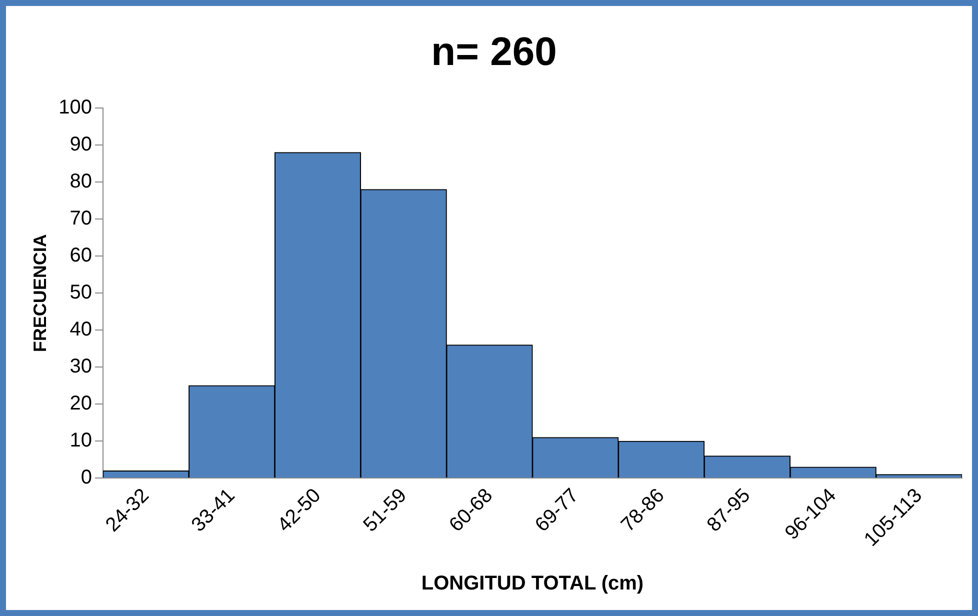 The image size is (978, 616). What do you see at coordinates (494, 52) in the screenshot?
I see `chart-title: n= 260` at bounding box center [494, 52].